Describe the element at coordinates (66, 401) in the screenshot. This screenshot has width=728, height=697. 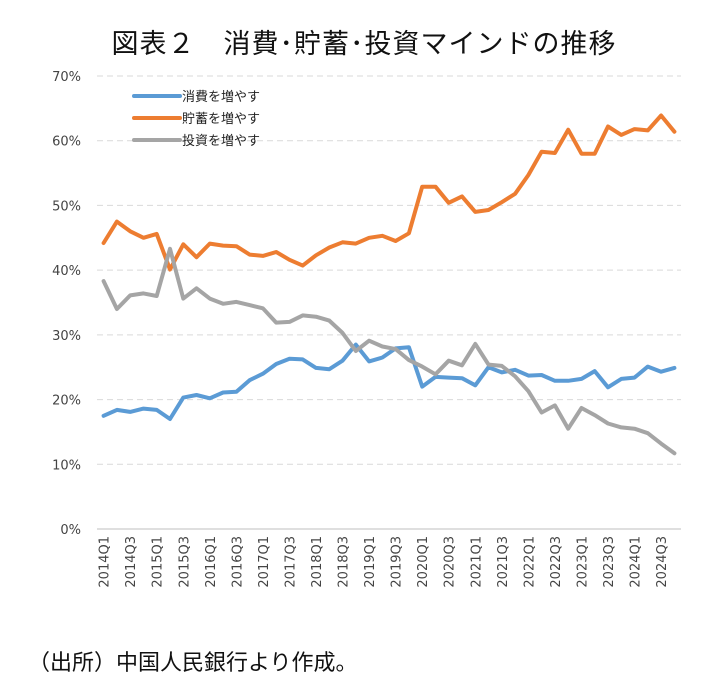
I see `y-tick-label: 20%` at that location.